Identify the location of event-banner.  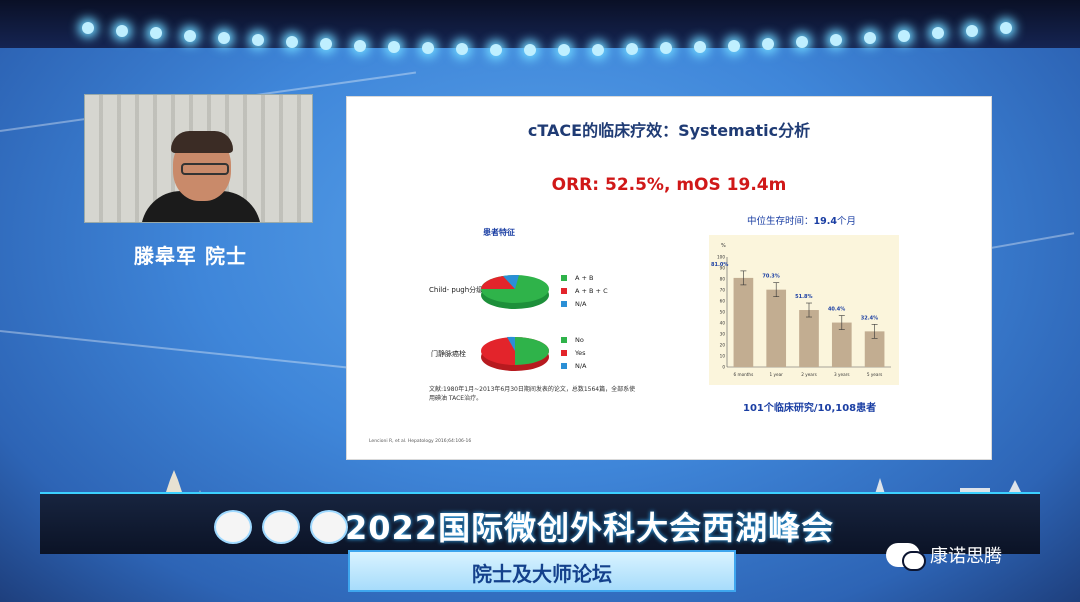
(540, 523).